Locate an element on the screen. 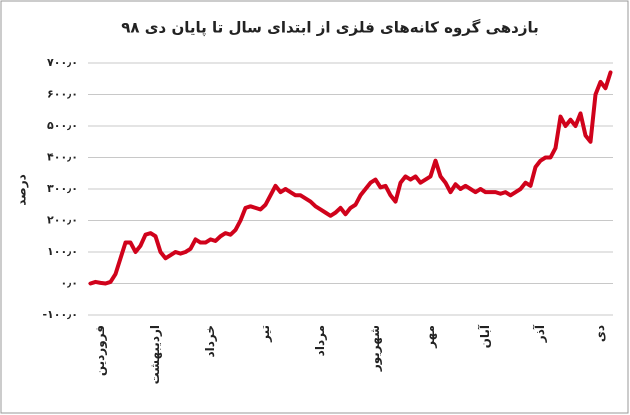 The height and width of the screenshot is (415, 630). x-tick-label: خرداد is located at coordinates (210, 341).